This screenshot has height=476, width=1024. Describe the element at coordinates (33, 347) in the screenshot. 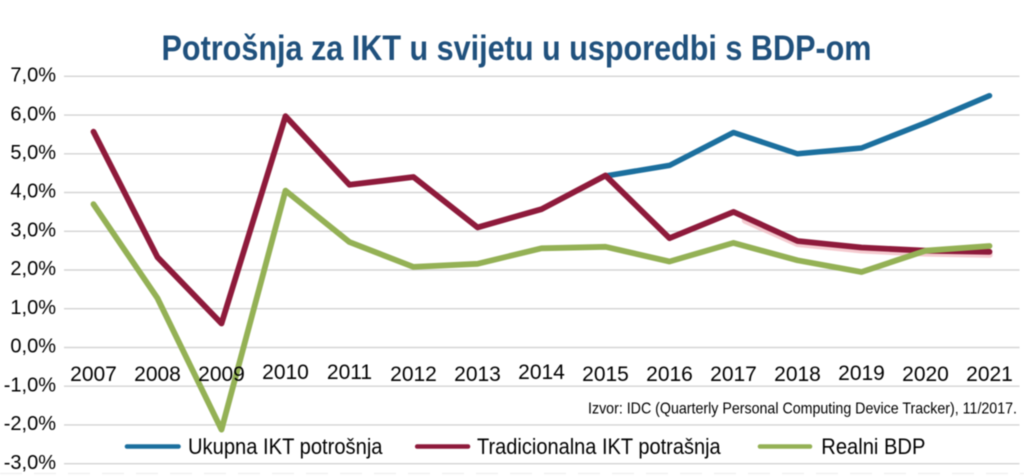

I see `svg-text: 0,0%` at that location.